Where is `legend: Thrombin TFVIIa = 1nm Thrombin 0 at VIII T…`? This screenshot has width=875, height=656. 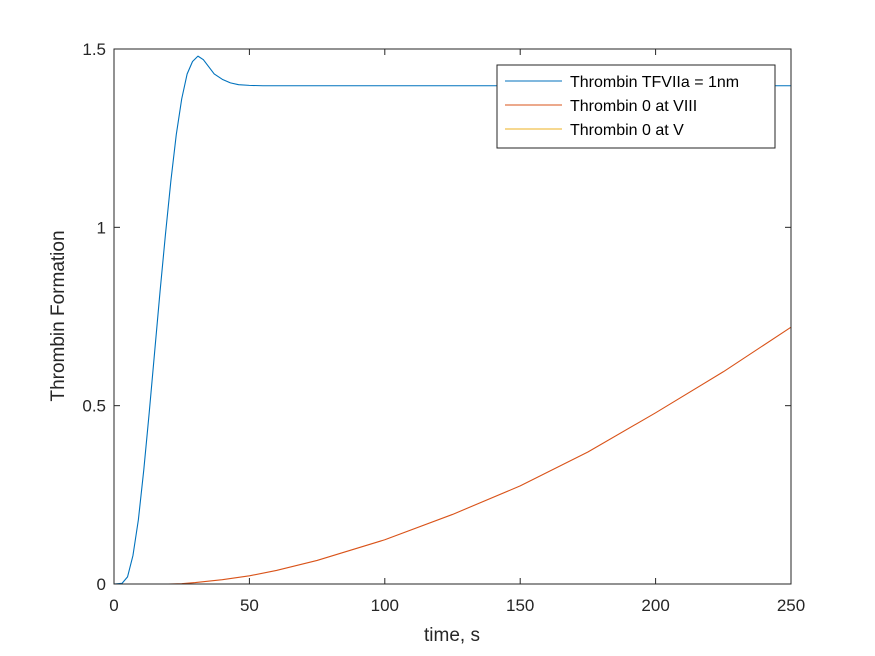
legend: Thrombin TFVIIa = 1nm Thrombin 0 at VIII T… is located at coordinates (636, 106).